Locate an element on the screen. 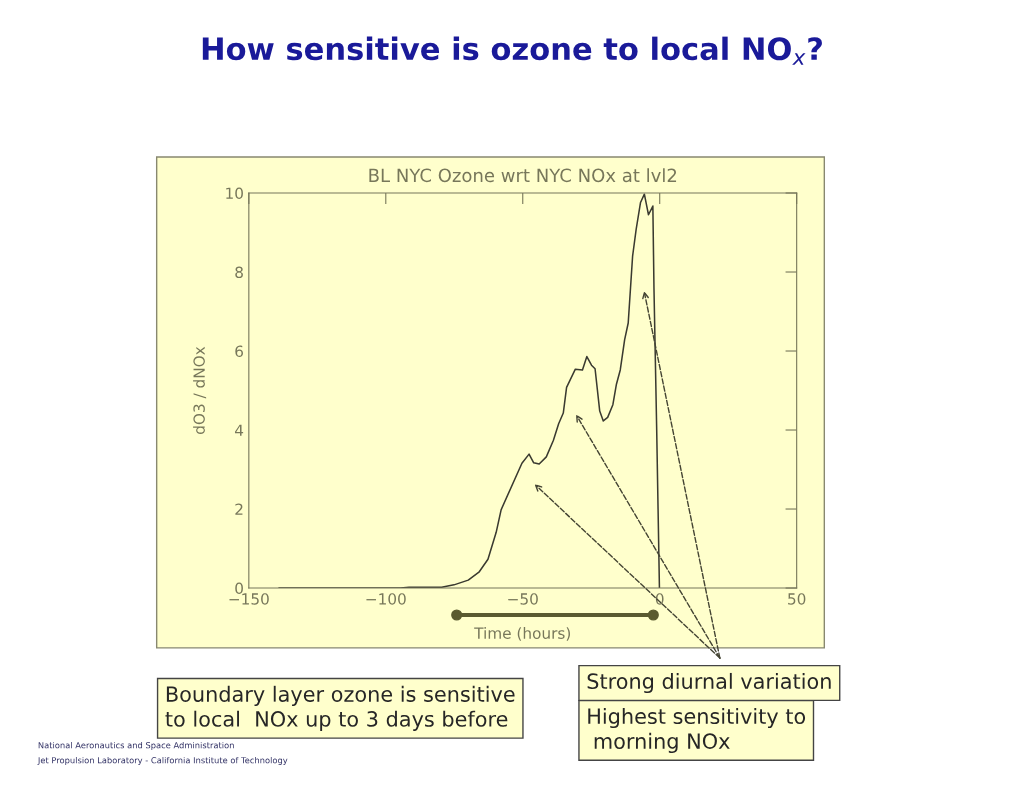 The height and width of the screenshot is (791, 1024). text: Boundary layer ozone is sensitive to local NOx up to 3 days before is located at coordinates (340, 708).